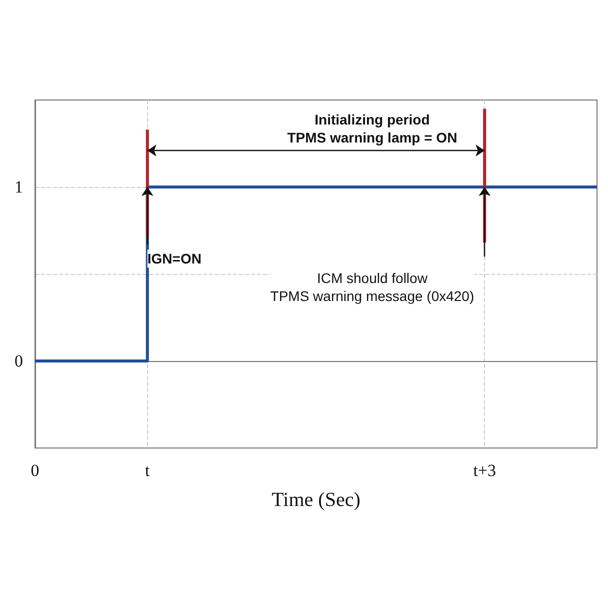 Image resolution: width=608 pixels, height=610 pixels. What do you see at coordinates (372, 287) in the screenshot?
I see `annotation: ICM should follow TPMS warning message (0x420)` at bounding box center [372, 287].